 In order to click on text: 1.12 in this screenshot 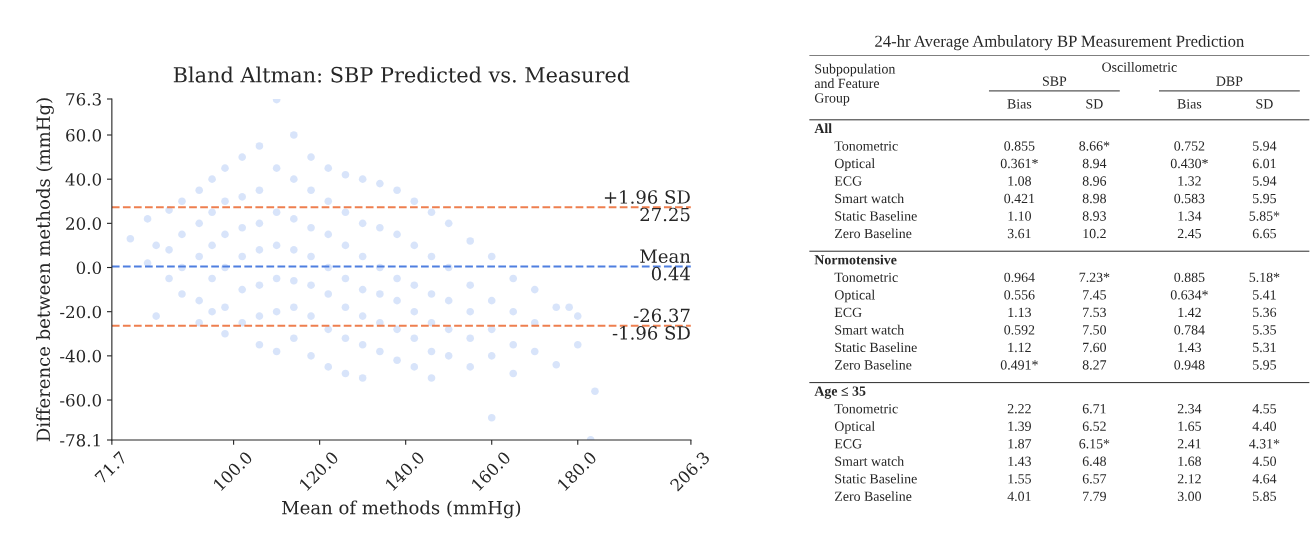, I will do `click(1019, 347)`.